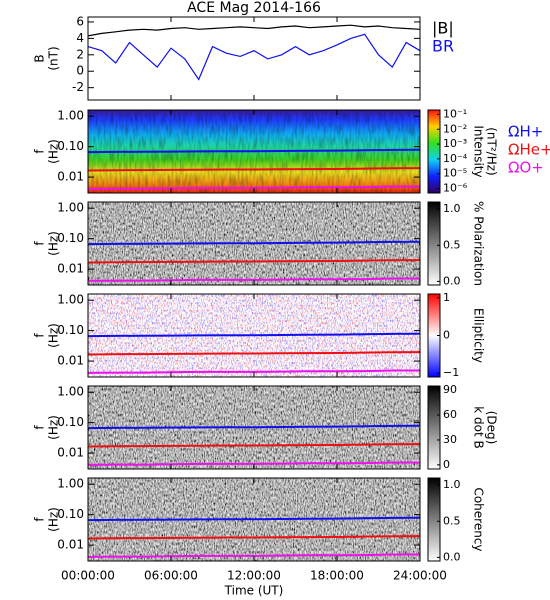 The image size is (550, 600). Describe the element at coordinates (420, 576) in the screenshot. I see `x-tick-label: 24:00:00` at that location.